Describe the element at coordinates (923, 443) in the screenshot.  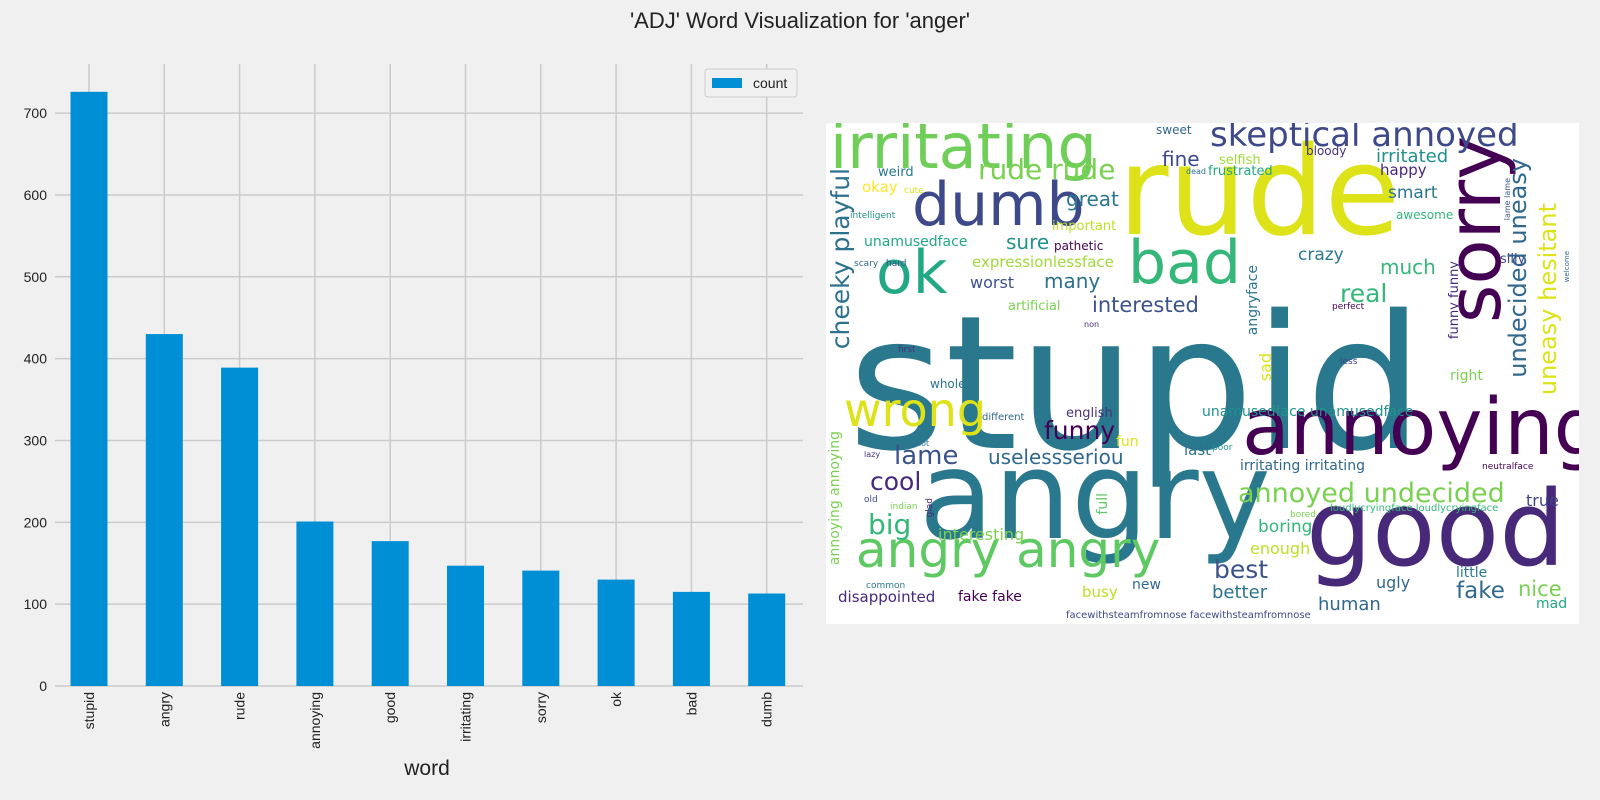
I see `cloud-word-hot: hot` at that location.